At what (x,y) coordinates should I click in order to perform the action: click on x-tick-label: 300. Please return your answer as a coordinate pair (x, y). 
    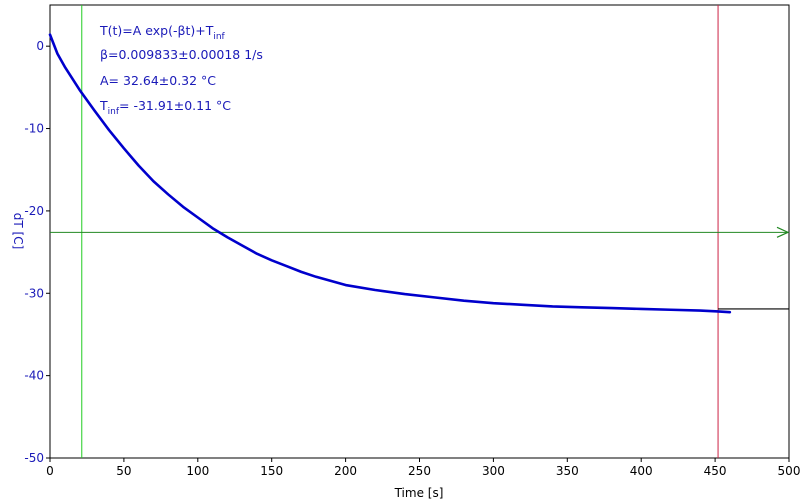
    Looking at the image, I should click on (493, 471).